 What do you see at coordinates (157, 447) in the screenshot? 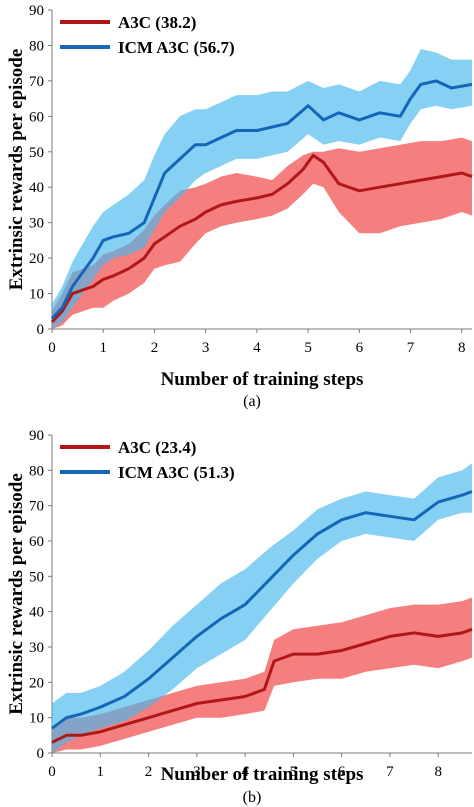
I see `legend-label-a3c: A3C (23.4)` at bounding box center [157, 447].